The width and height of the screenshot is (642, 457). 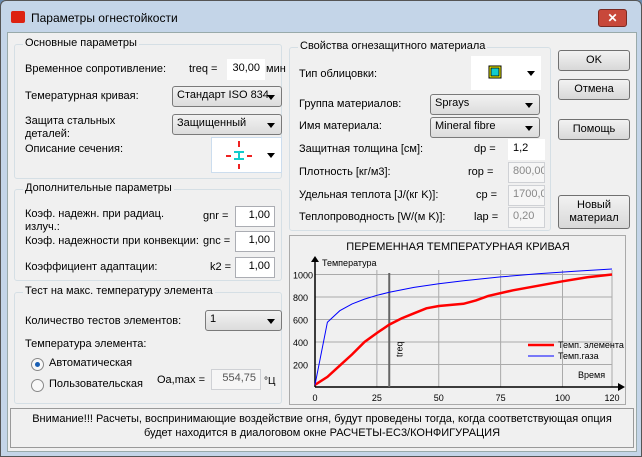 What do you see at coordinates (526, 172) in the screenshot?
I see `rop-input: 800,00` at bounding box center [526, 172].